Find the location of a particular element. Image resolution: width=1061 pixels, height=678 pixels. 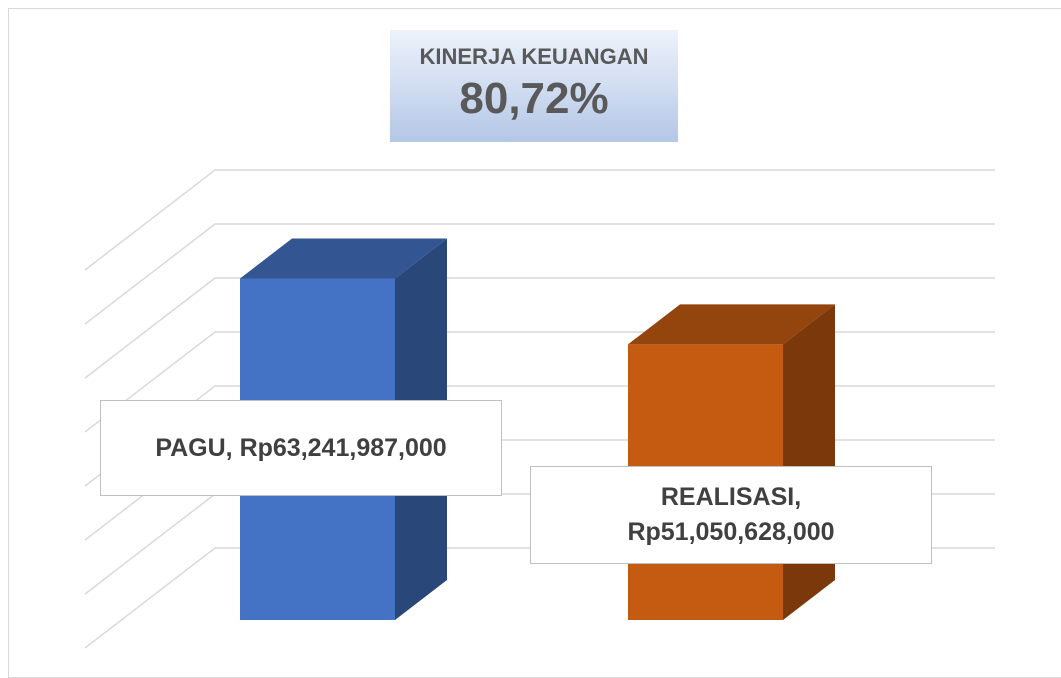

data-label-box: REALISASI, Rp51,050,628,000 is located at coordinates (731, 515).